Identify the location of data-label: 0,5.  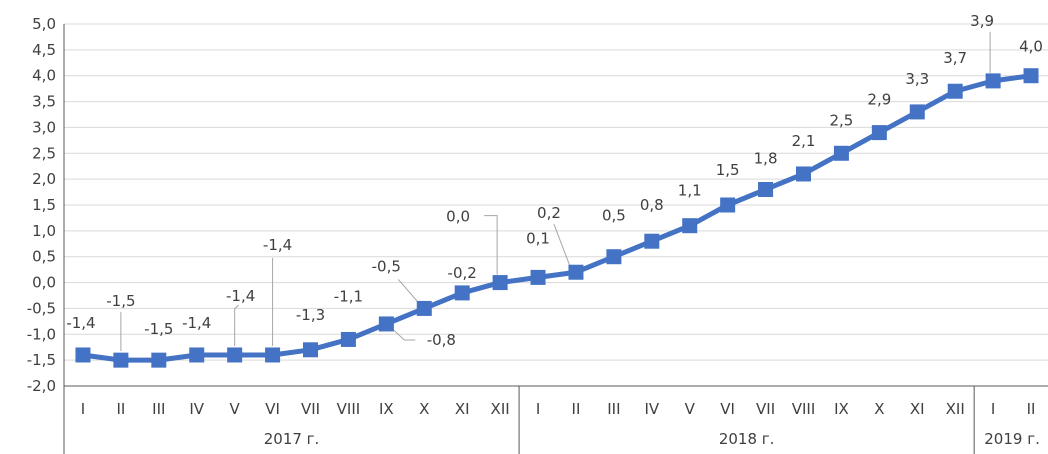
(614, 216).